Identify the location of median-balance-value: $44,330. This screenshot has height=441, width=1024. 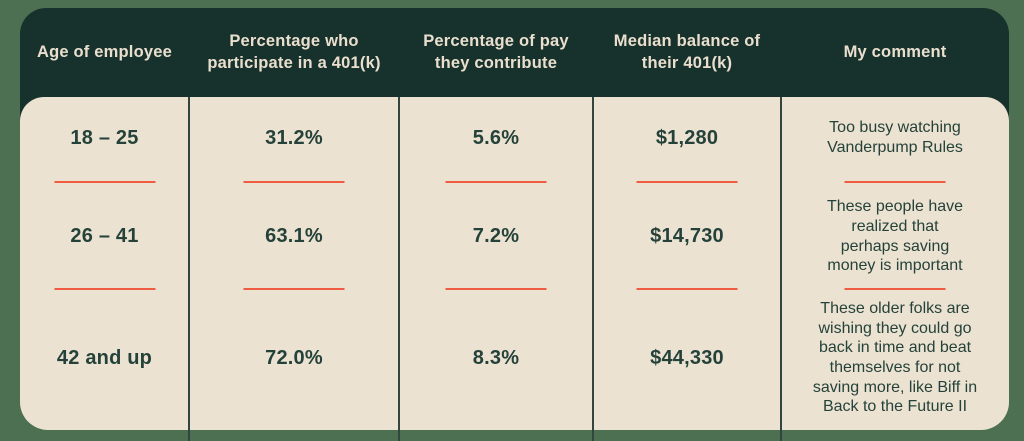
(687, 357).